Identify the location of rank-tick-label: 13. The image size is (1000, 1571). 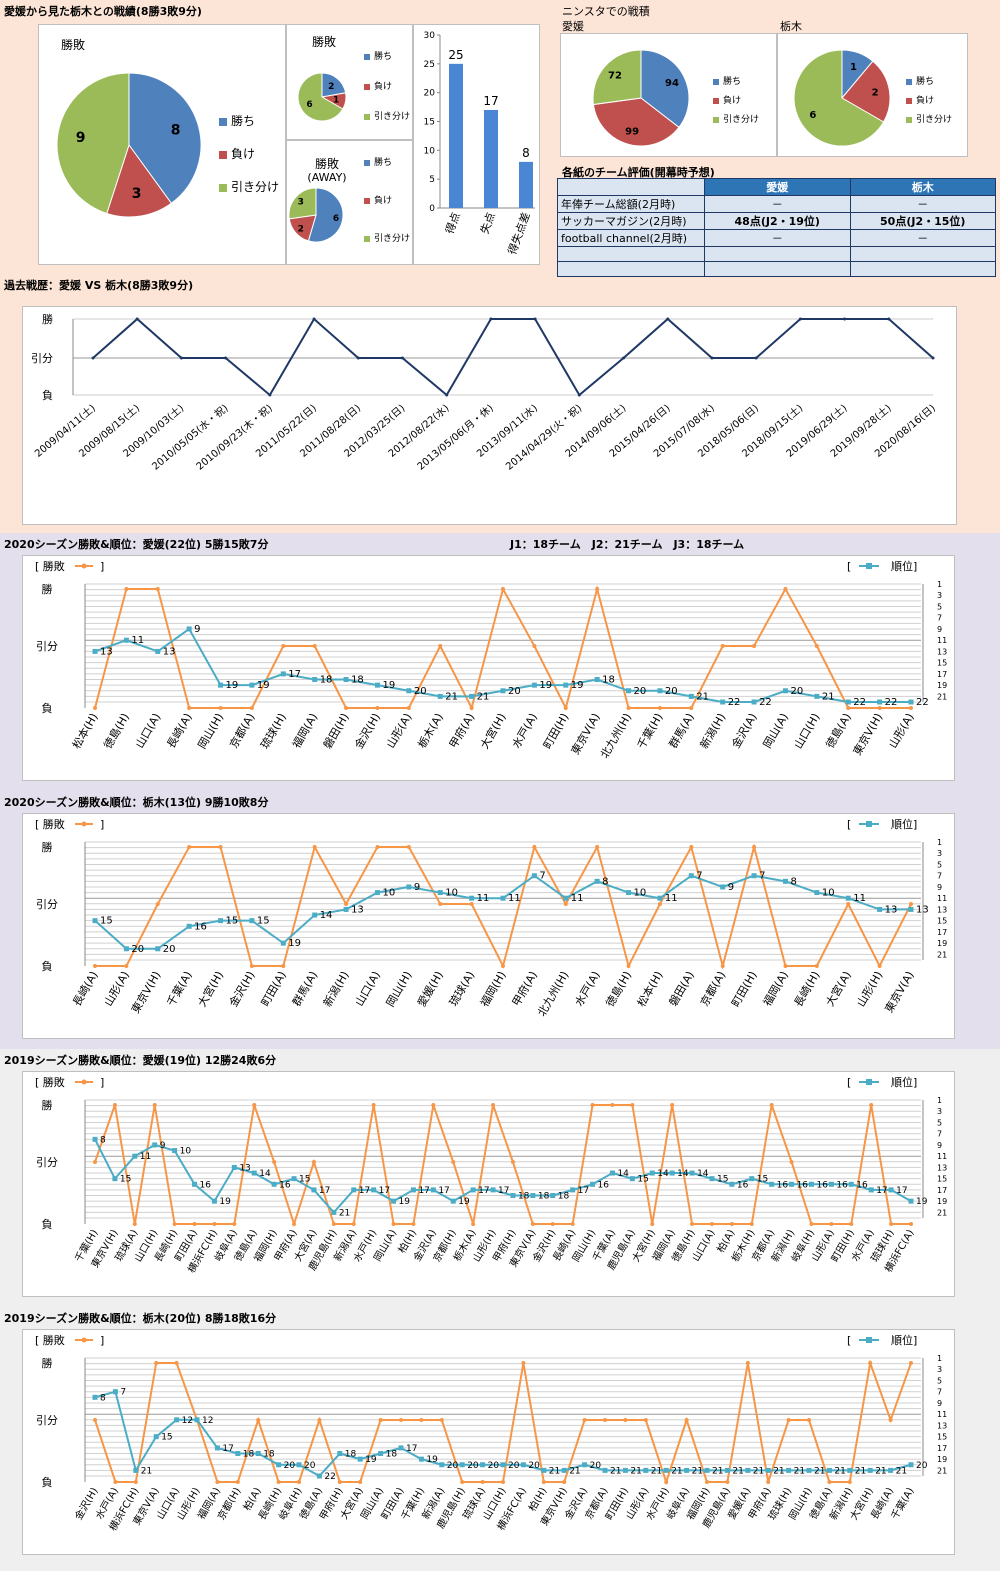
(942, 909).